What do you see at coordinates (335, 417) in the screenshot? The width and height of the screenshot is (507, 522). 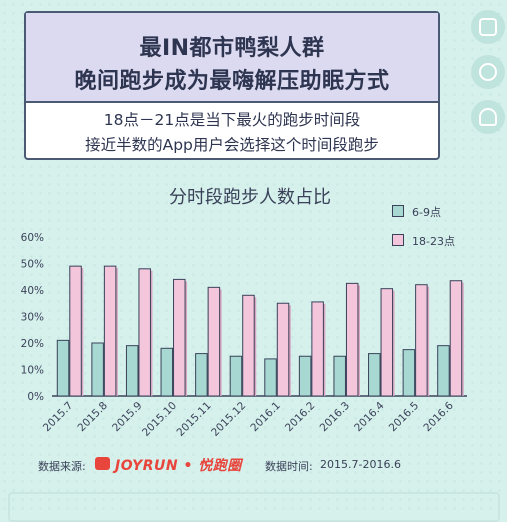 I see `x-tick-label: 2016.3` at bounding box center [335, 417].